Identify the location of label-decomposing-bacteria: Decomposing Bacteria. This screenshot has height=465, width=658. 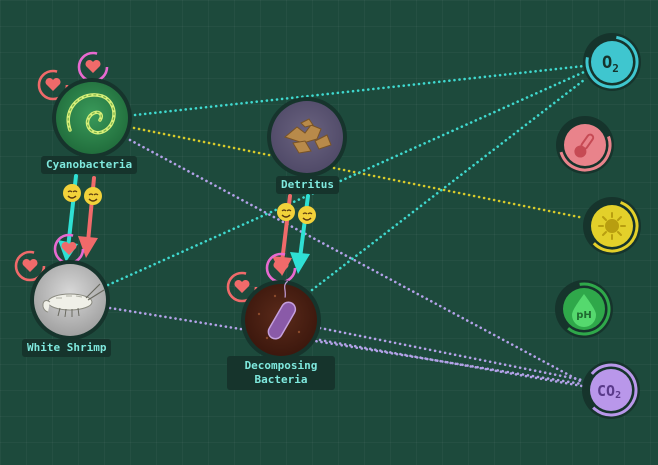
(281, 373).